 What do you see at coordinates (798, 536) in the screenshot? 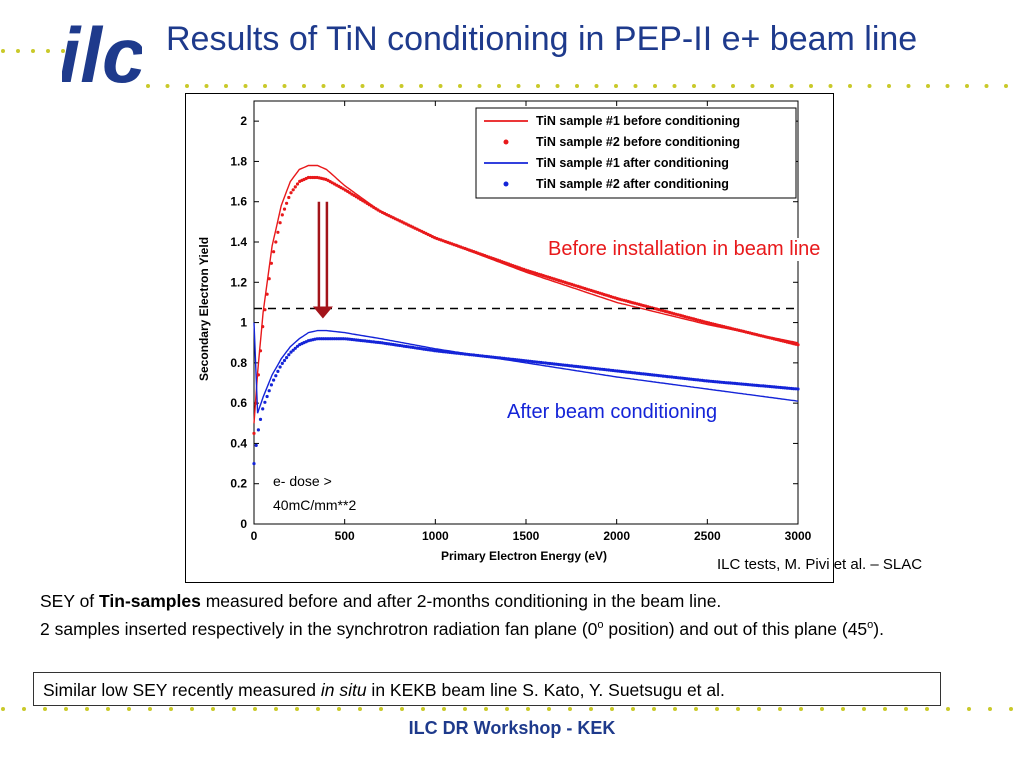
I see `x-tick-label: 3000` at bounding box center [798, 536].